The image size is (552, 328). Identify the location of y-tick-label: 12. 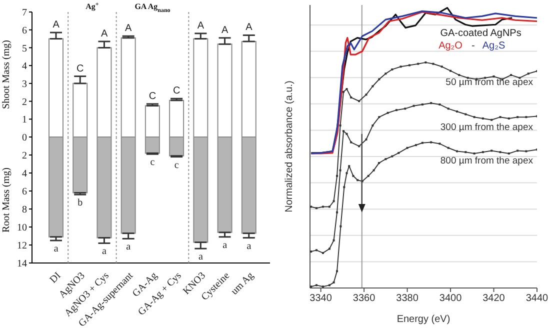
(22, 246).